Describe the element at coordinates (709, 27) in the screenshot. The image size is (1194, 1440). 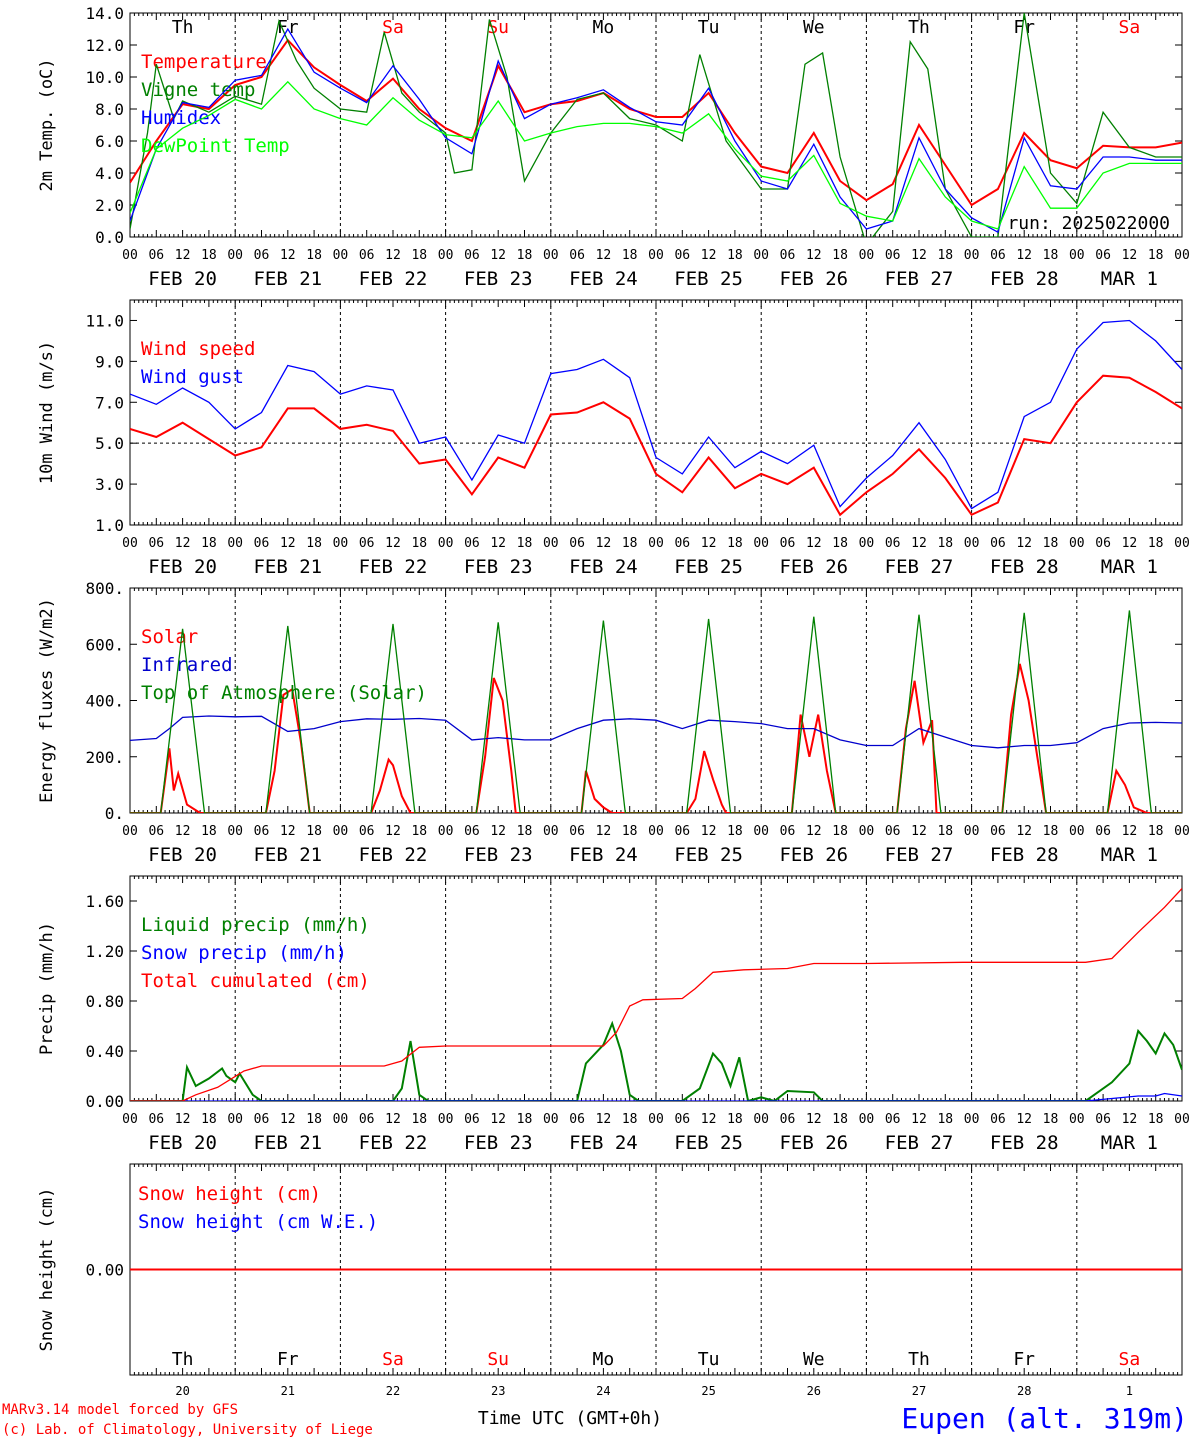
I see `weekday-label: Tu` at that location.